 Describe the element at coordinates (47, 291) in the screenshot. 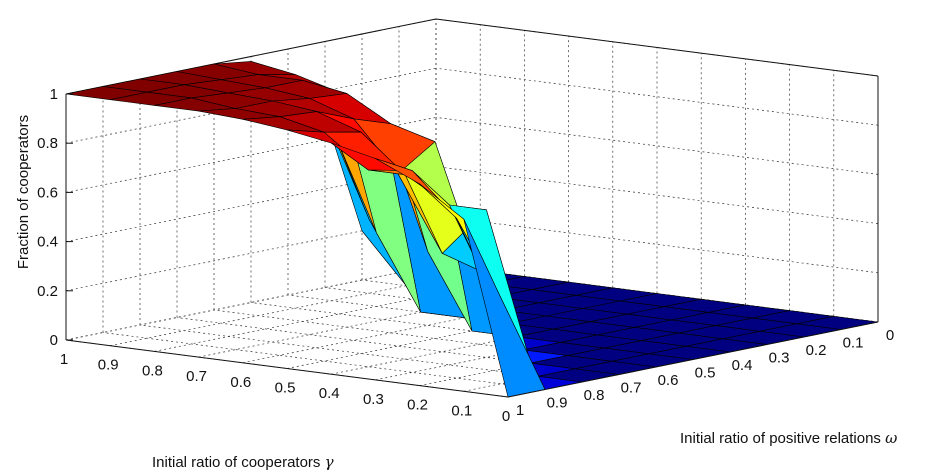

I see `z-tick-label: 0.2` at that location.